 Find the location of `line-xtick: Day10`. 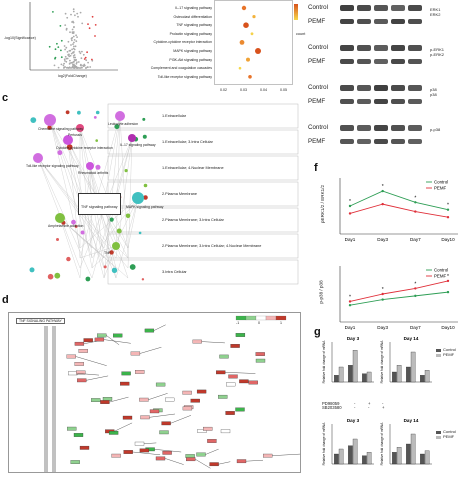

line-xtick: Day10 is located at coordinates (448, 239).